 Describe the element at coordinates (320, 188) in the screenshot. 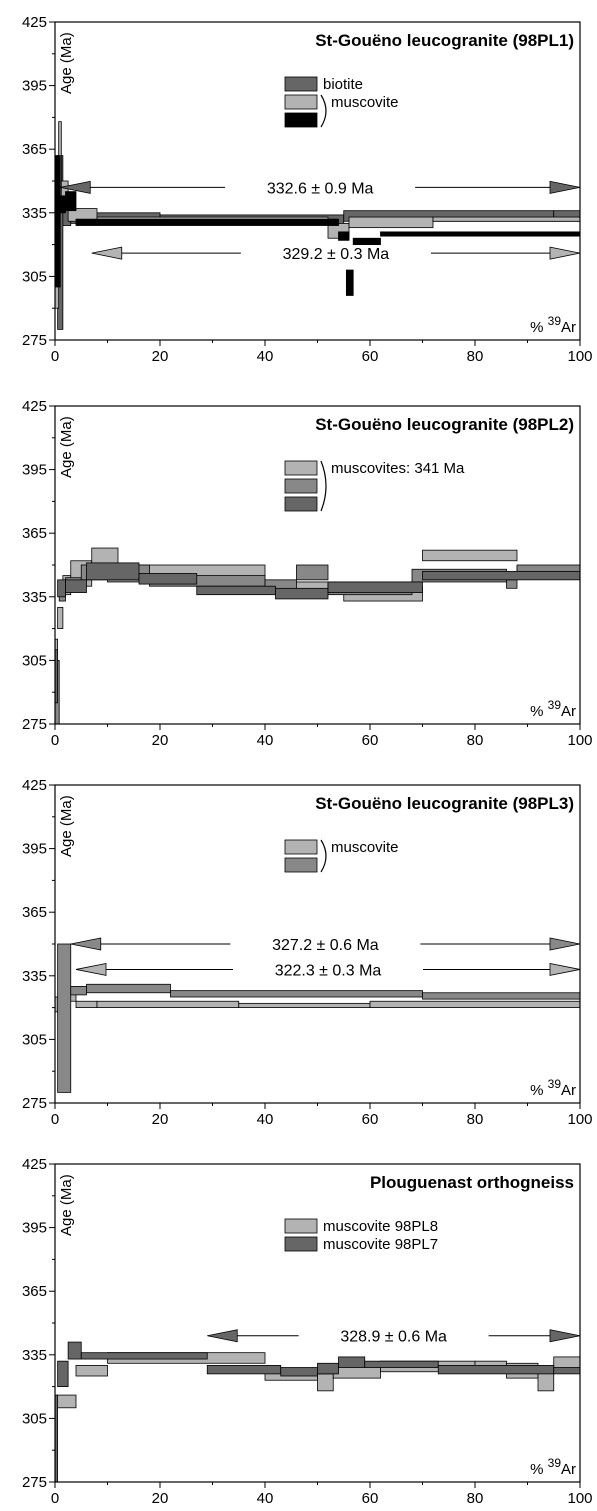

I see `plateau-label: 332.6 ± 0.9 Ma` at that location.